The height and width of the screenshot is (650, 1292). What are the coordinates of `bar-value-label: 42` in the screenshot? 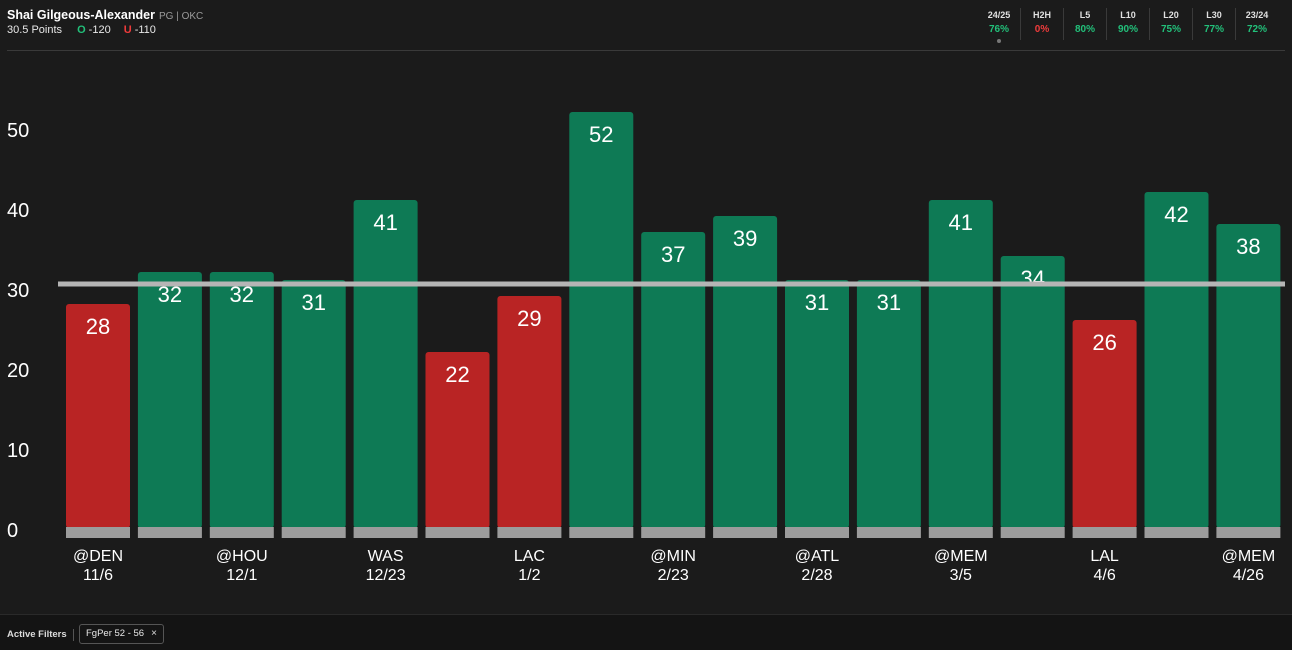 It's located at (1176, 214).